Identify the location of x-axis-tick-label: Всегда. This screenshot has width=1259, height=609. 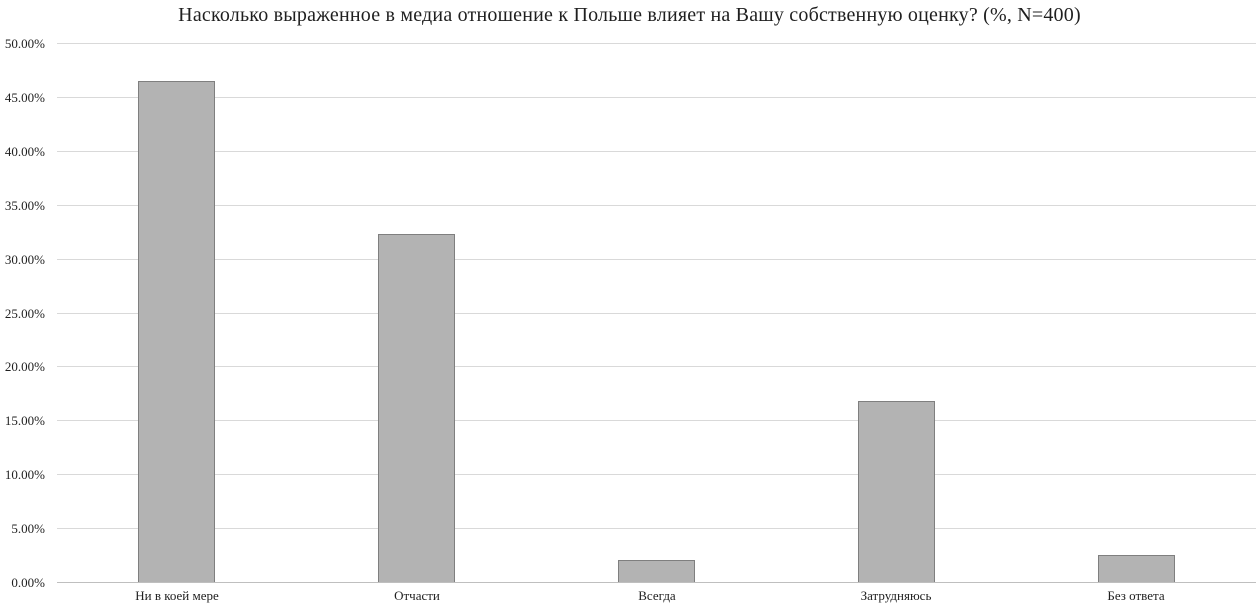
(657, 595).